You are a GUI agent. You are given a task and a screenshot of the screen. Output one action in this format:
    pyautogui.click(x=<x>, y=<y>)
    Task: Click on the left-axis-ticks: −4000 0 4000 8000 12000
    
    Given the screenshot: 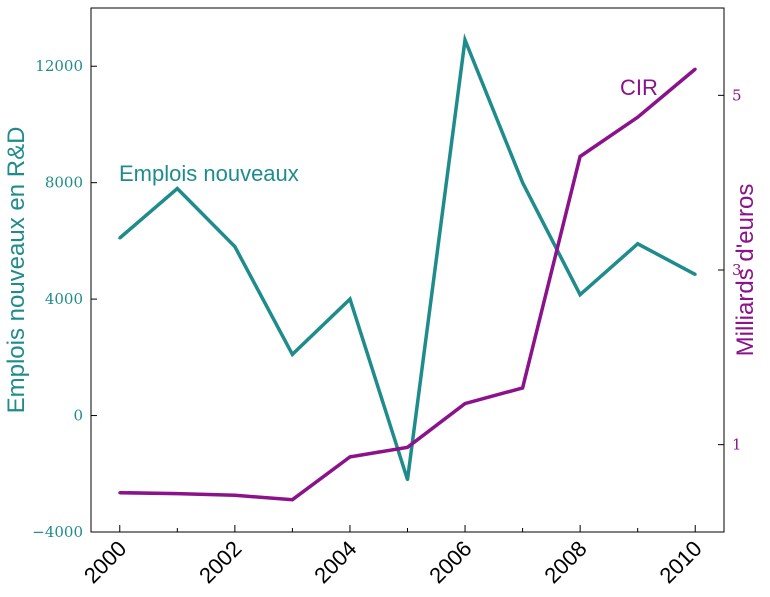 What is the action you would take?
    pyautogui.click(x=64, y=299)
    